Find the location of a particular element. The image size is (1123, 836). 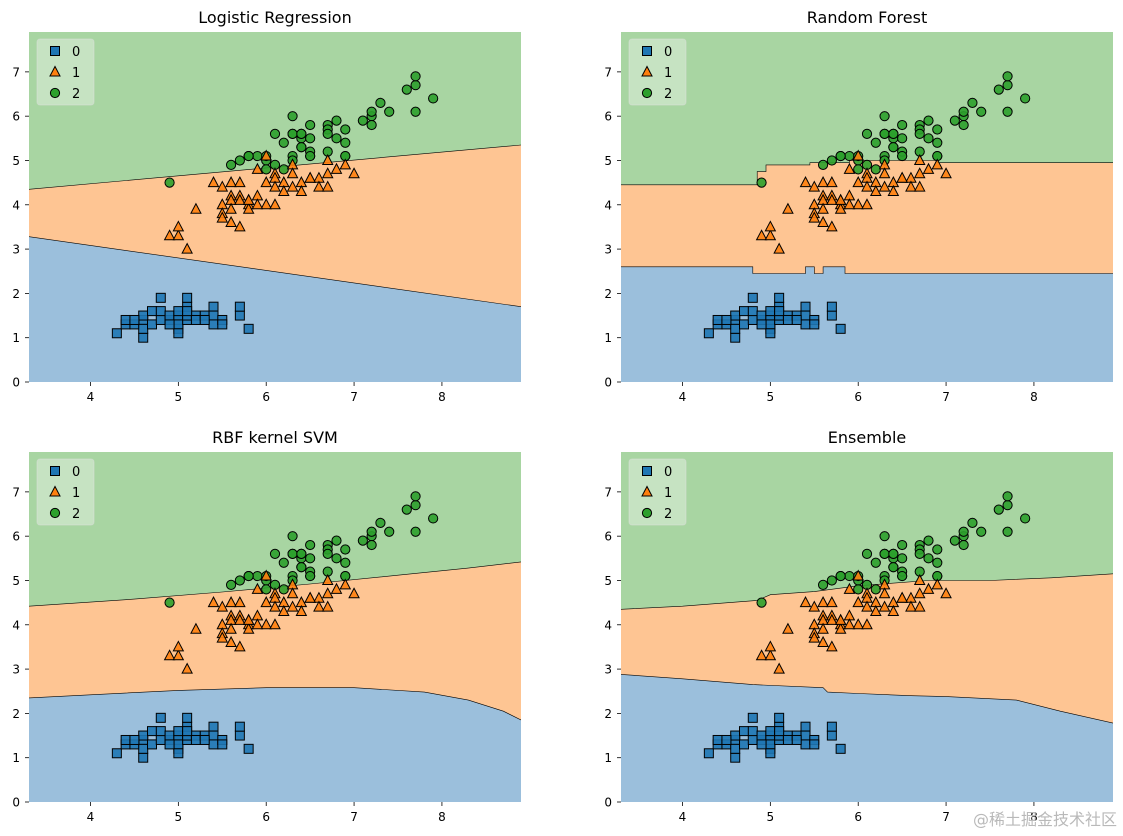

y-tick-label: 7 is located at coordinates (608, 492).